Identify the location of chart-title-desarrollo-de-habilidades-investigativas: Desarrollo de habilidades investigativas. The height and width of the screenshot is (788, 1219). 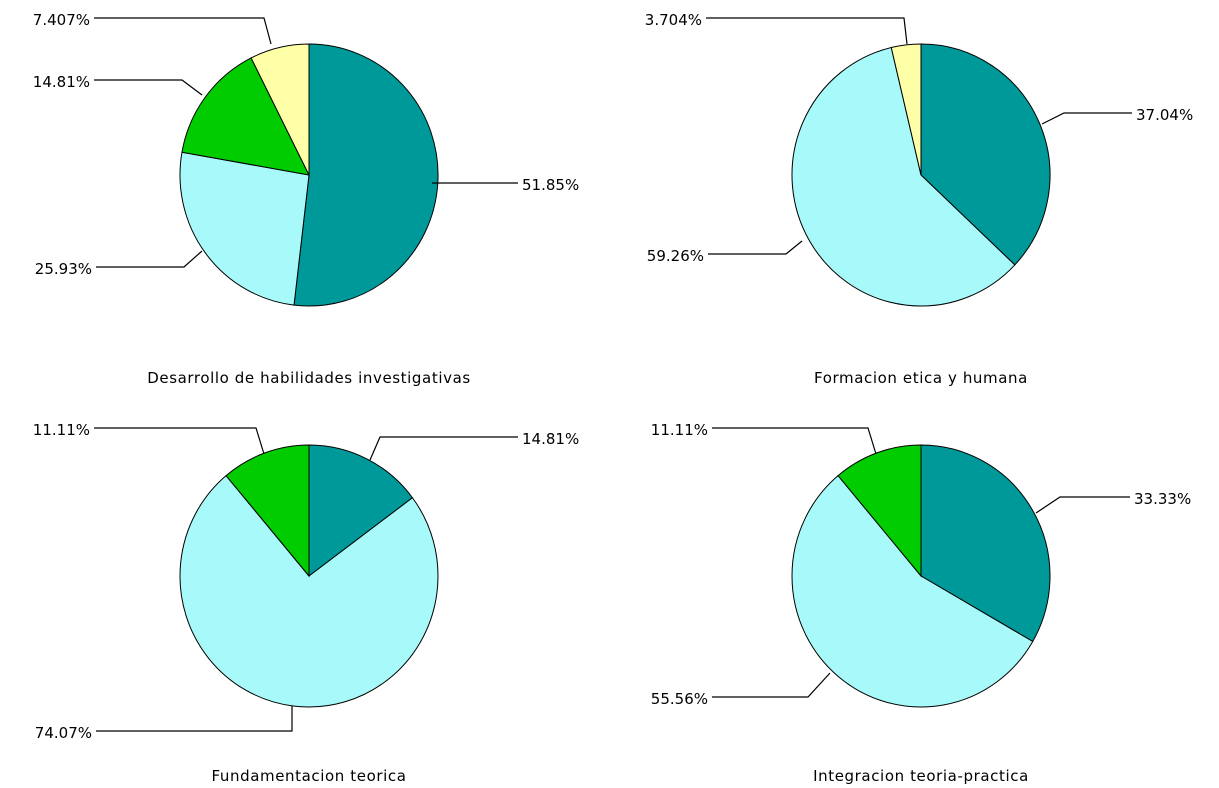
(309, 378).